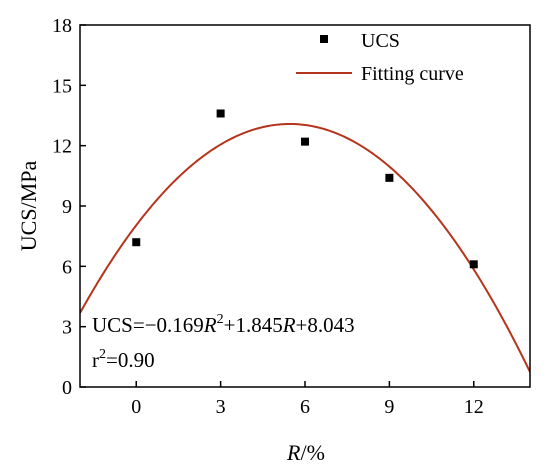  Describe the element at coordinates (389, 407) in the screenshot. I see `x-tick-label: 9` at that location.